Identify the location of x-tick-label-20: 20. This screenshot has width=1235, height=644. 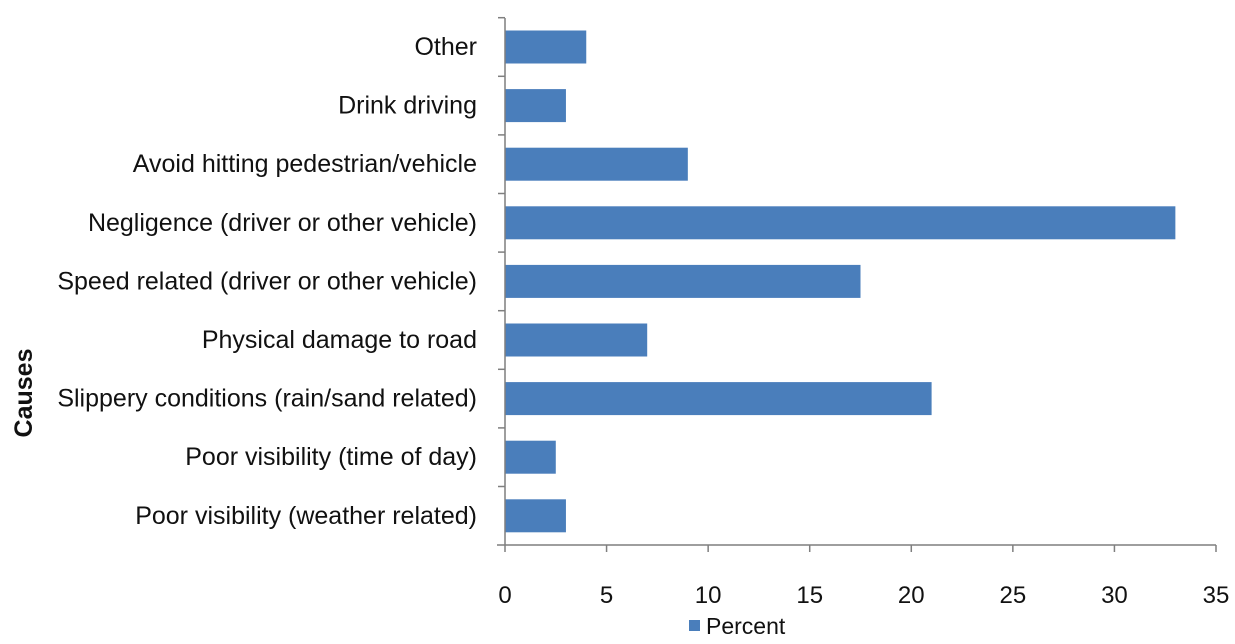
(911, 595).